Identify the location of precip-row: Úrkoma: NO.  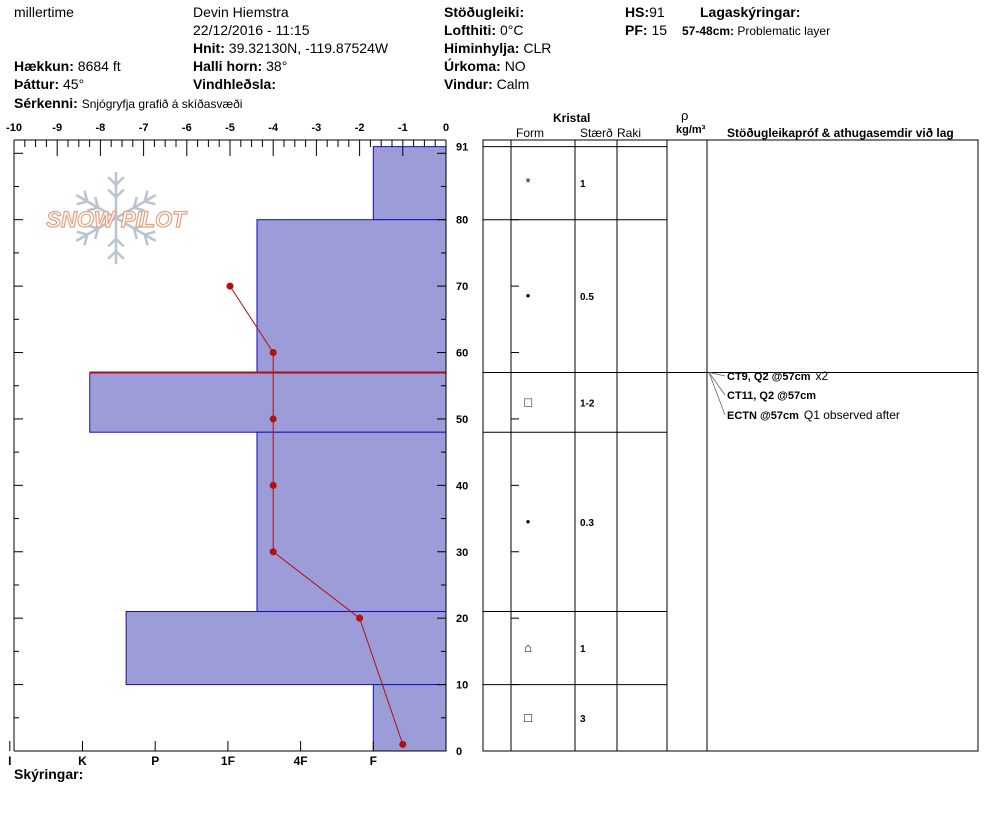
(485, 66).